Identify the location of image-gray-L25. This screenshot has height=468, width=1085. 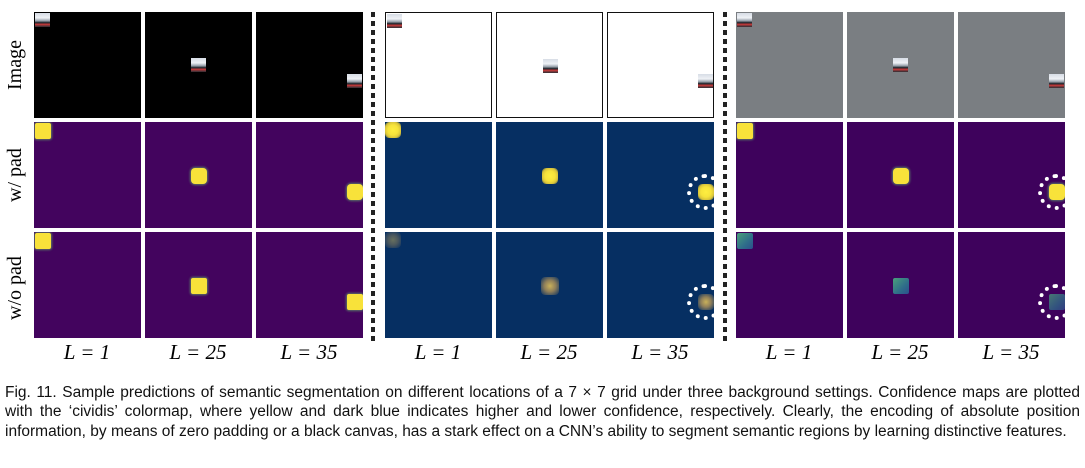
(900, 65).